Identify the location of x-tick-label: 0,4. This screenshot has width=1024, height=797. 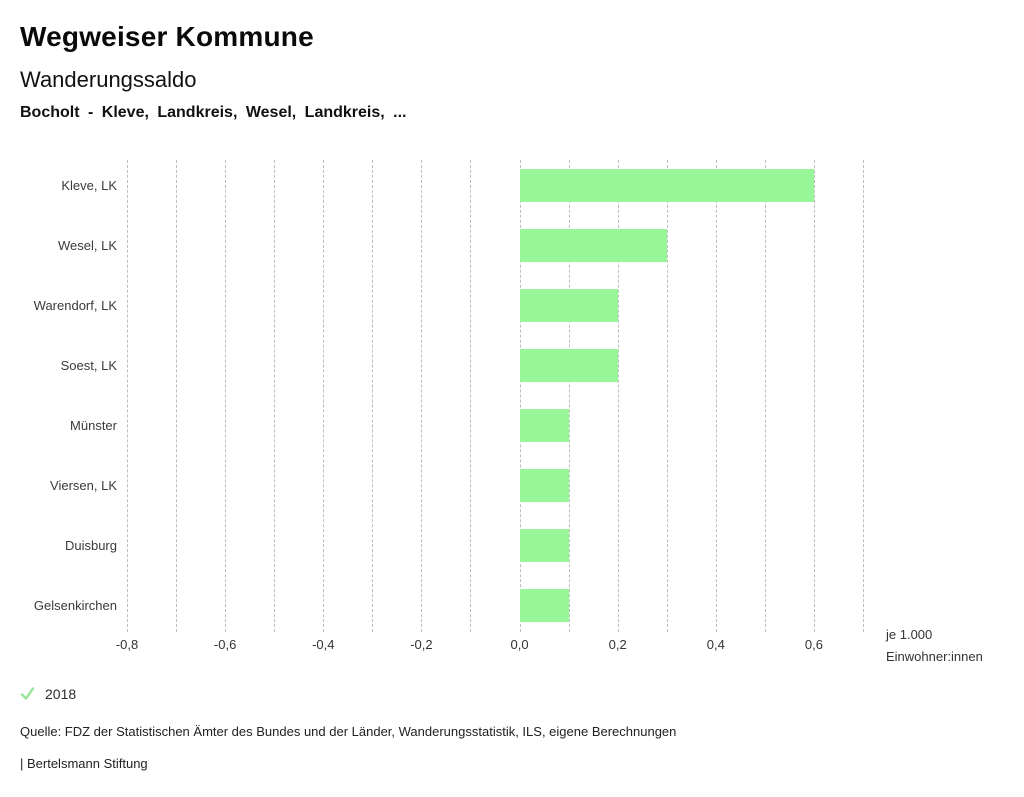
(715, 644).